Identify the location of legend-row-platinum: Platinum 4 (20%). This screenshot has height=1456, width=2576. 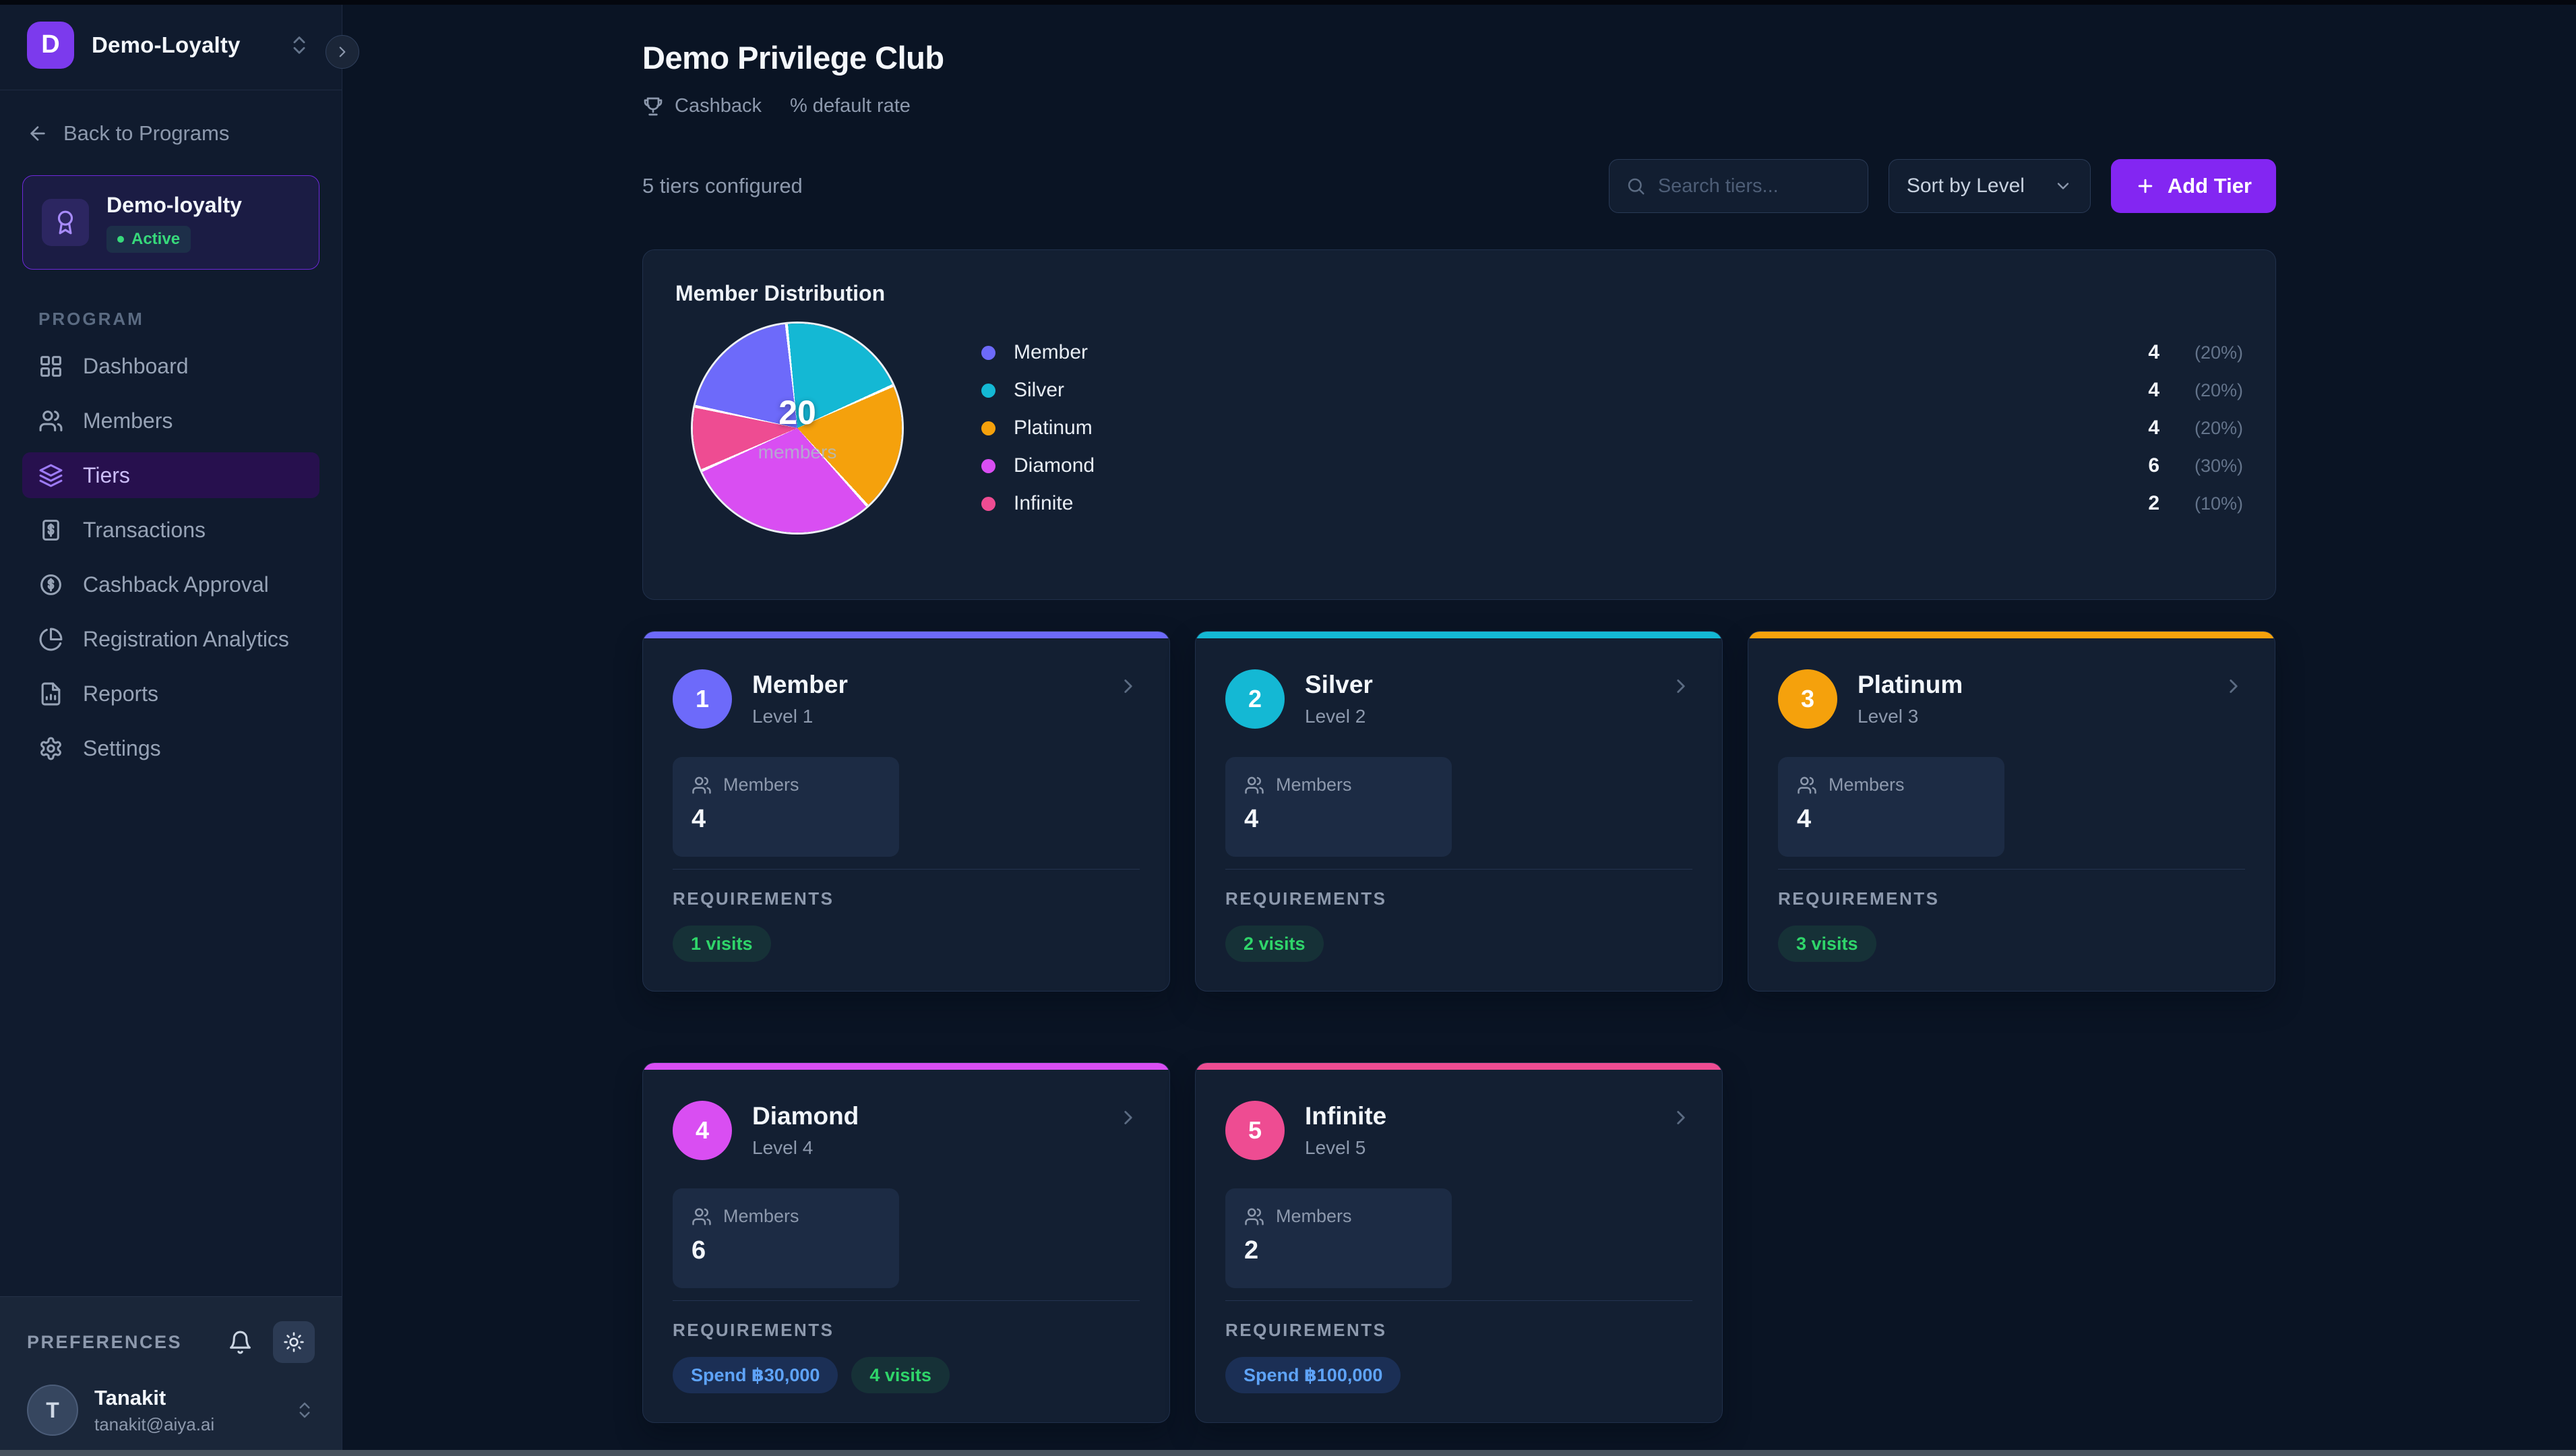
(1612, 428).